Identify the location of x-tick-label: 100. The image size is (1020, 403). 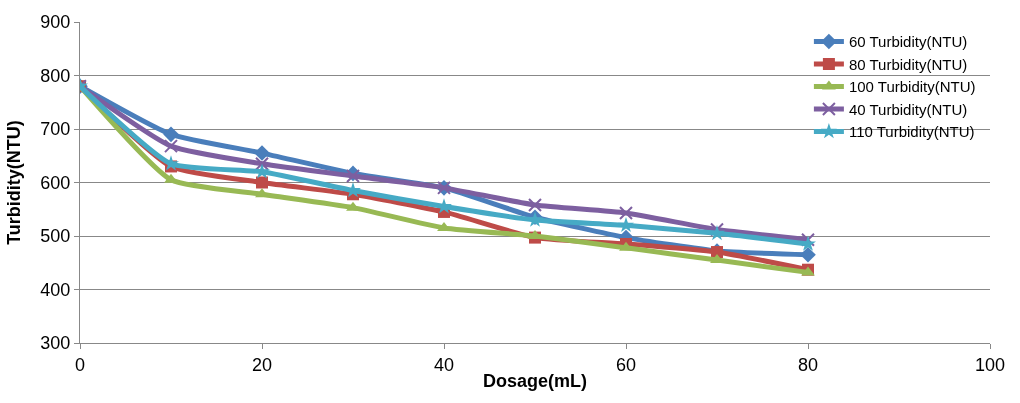
(990, 364).